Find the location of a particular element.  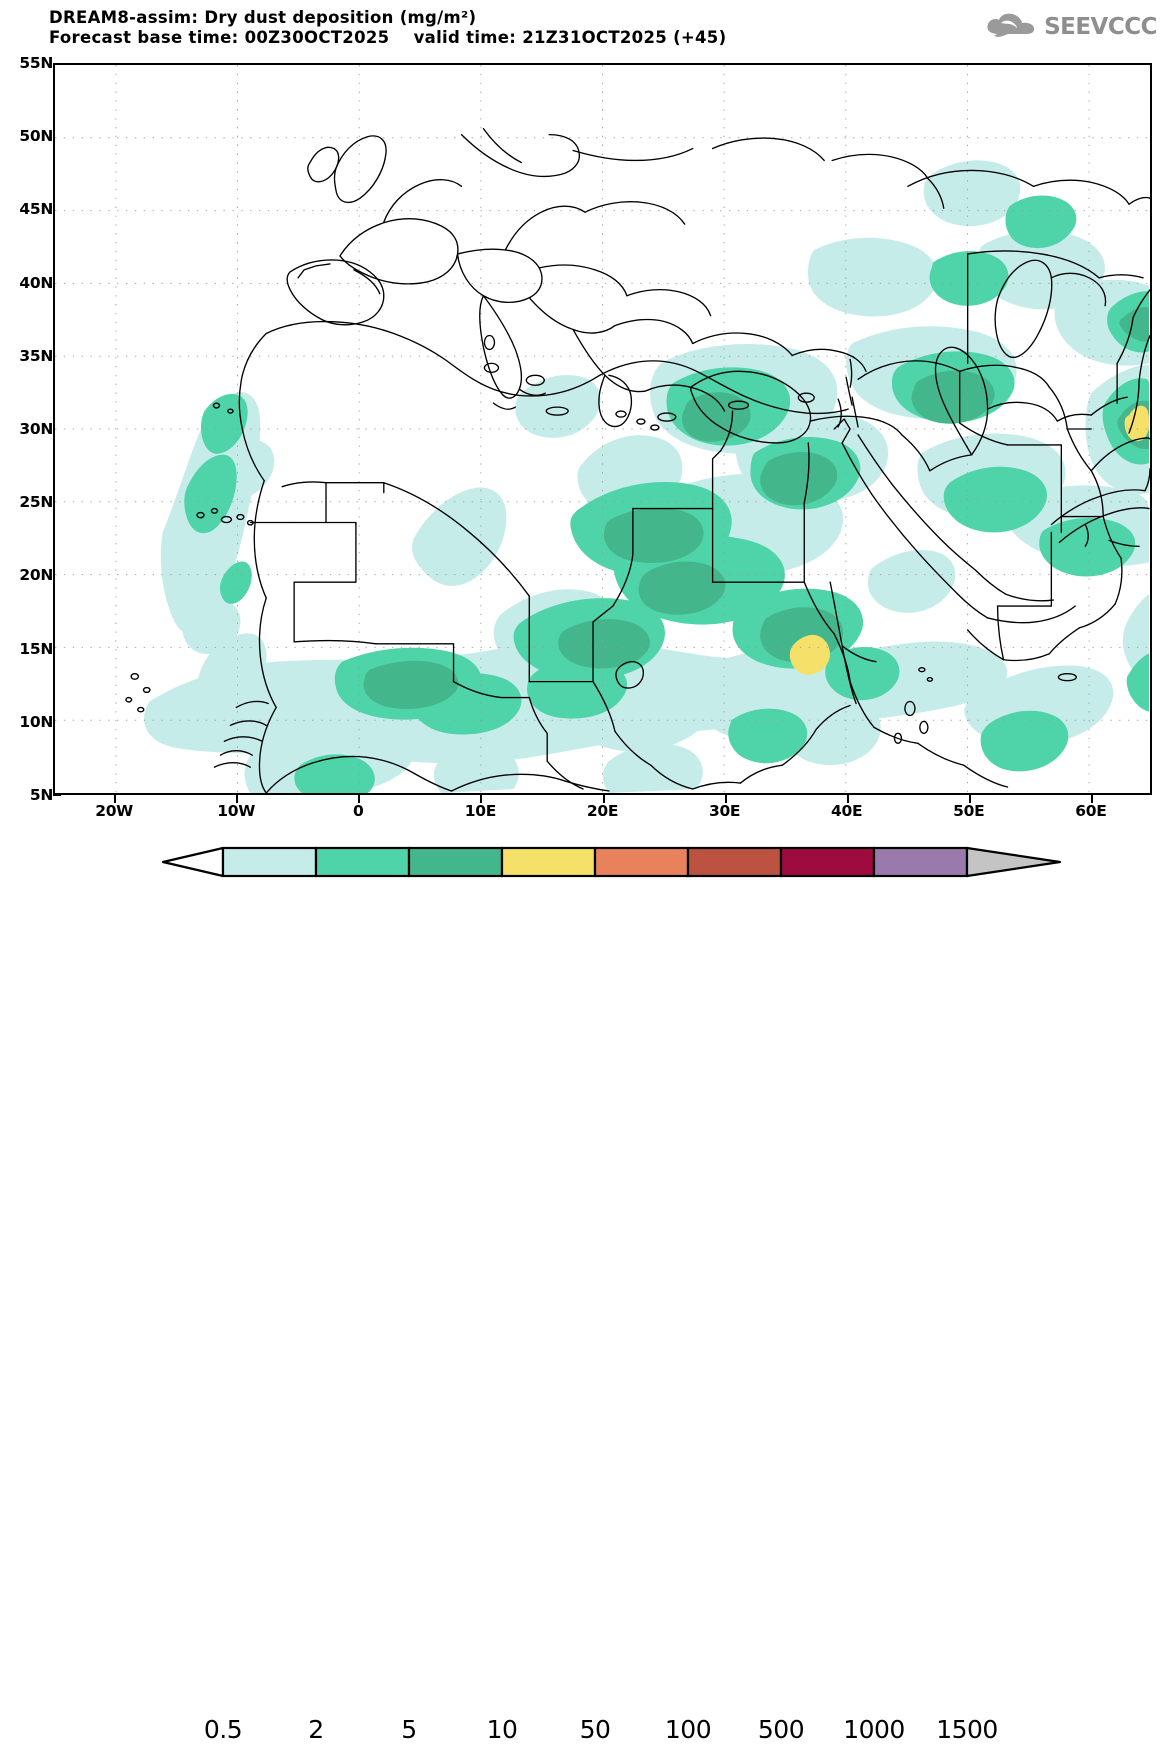

y-tick-label: 35N is located at coordinates (36, 355).